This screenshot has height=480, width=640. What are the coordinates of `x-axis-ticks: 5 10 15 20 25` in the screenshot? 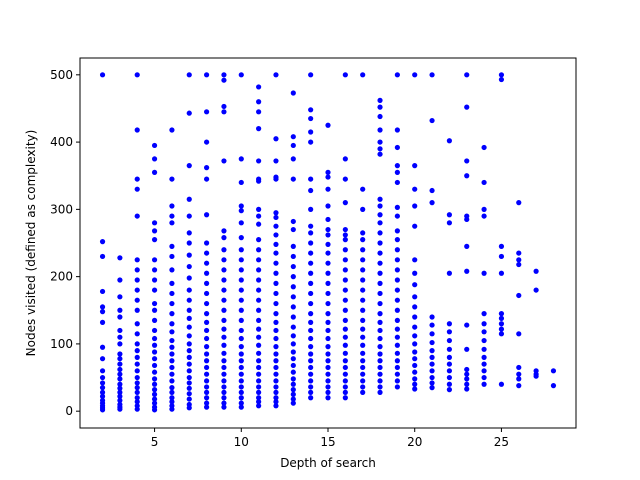 It's located at (330, 438).